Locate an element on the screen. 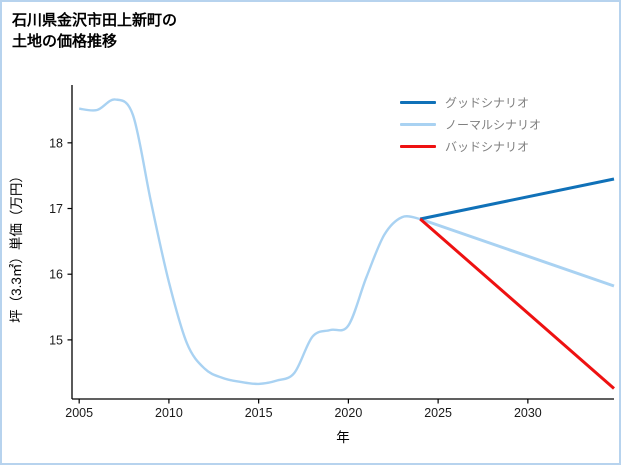 This screenshot has width=621, height=465. series-line-bad is located at coordinates (517, 303).